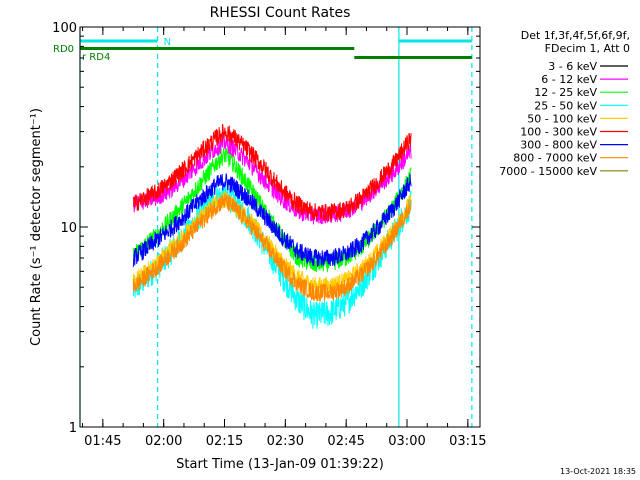 The image size is (640, 480). Describe the element at coordinates (562, 118) in the screenshot. I see `legend-label: 50 - 100 keV` at that location.